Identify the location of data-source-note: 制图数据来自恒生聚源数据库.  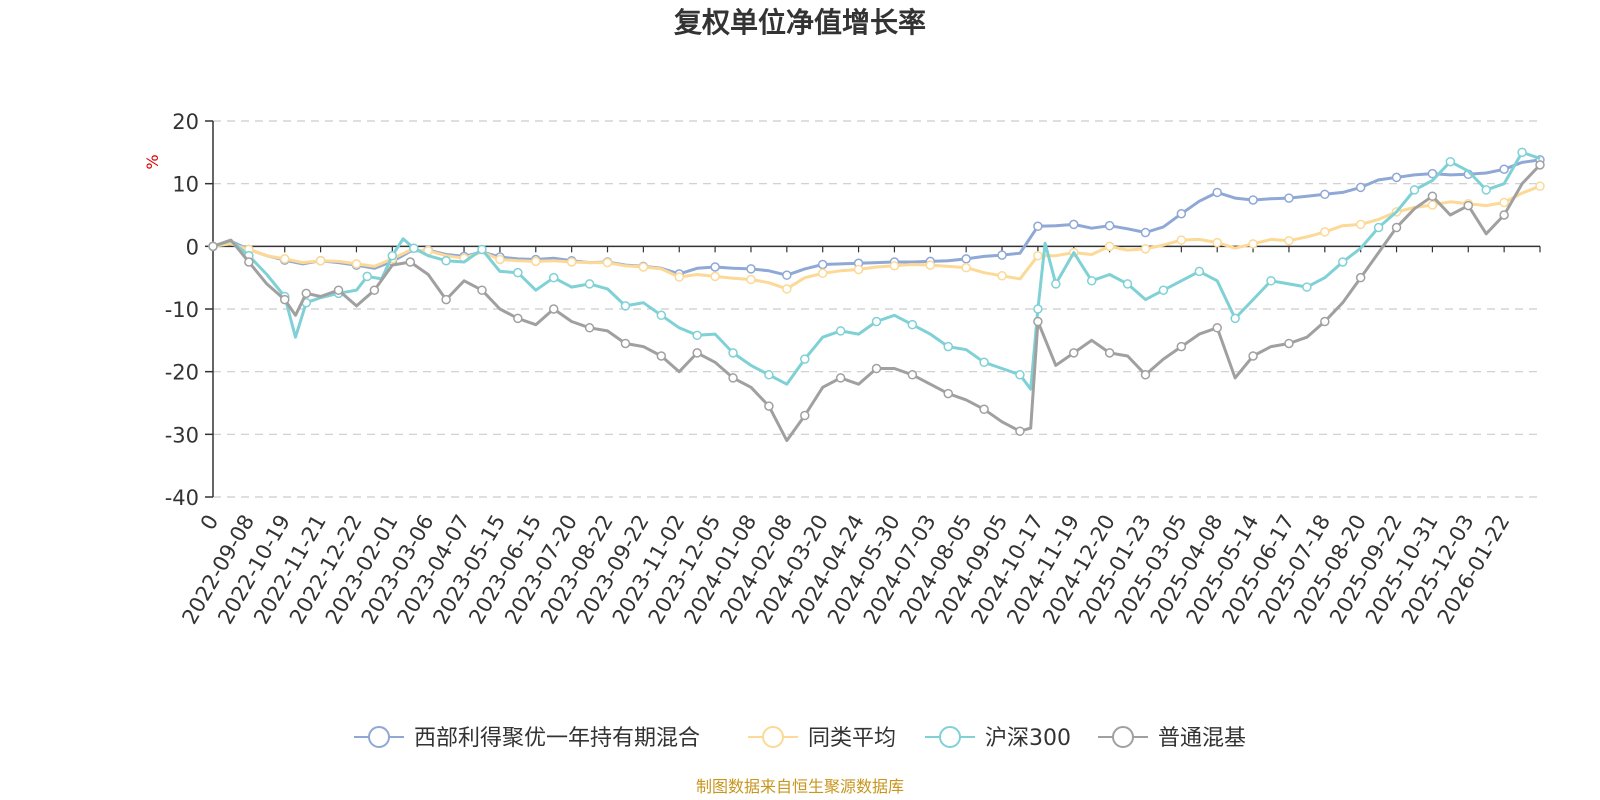
(800, 786).